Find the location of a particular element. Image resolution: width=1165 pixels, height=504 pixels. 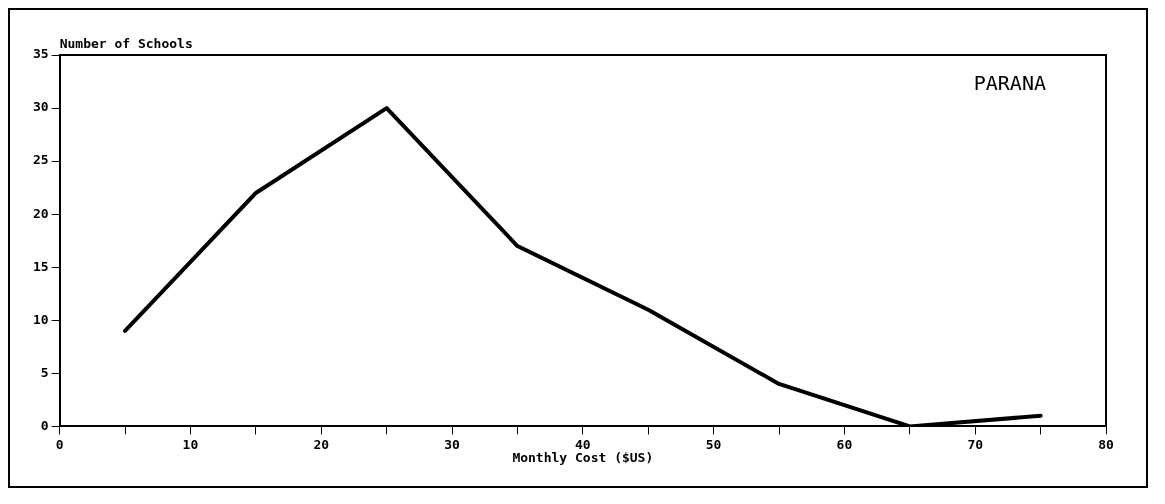

x-tick-label: 10 is located at coordinates (190, 444).